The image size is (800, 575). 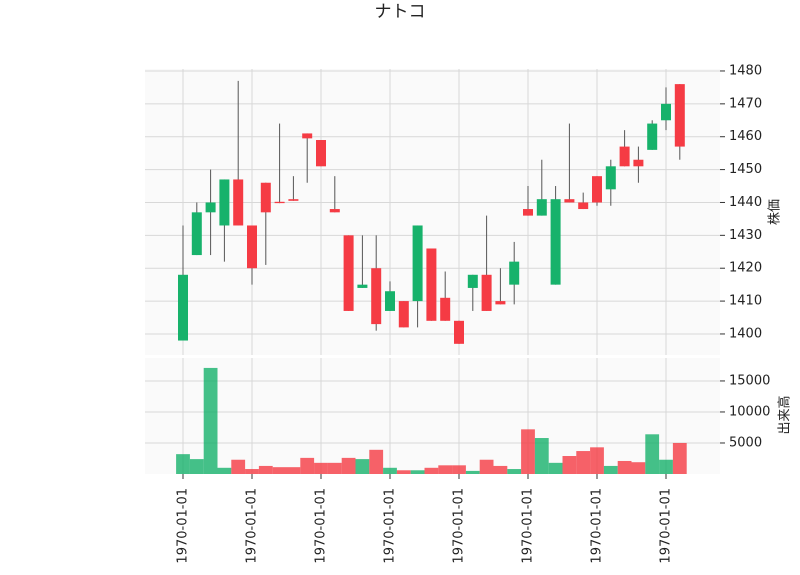 I want to click on y-tick-label: 1410, so click(x=745, y=301).